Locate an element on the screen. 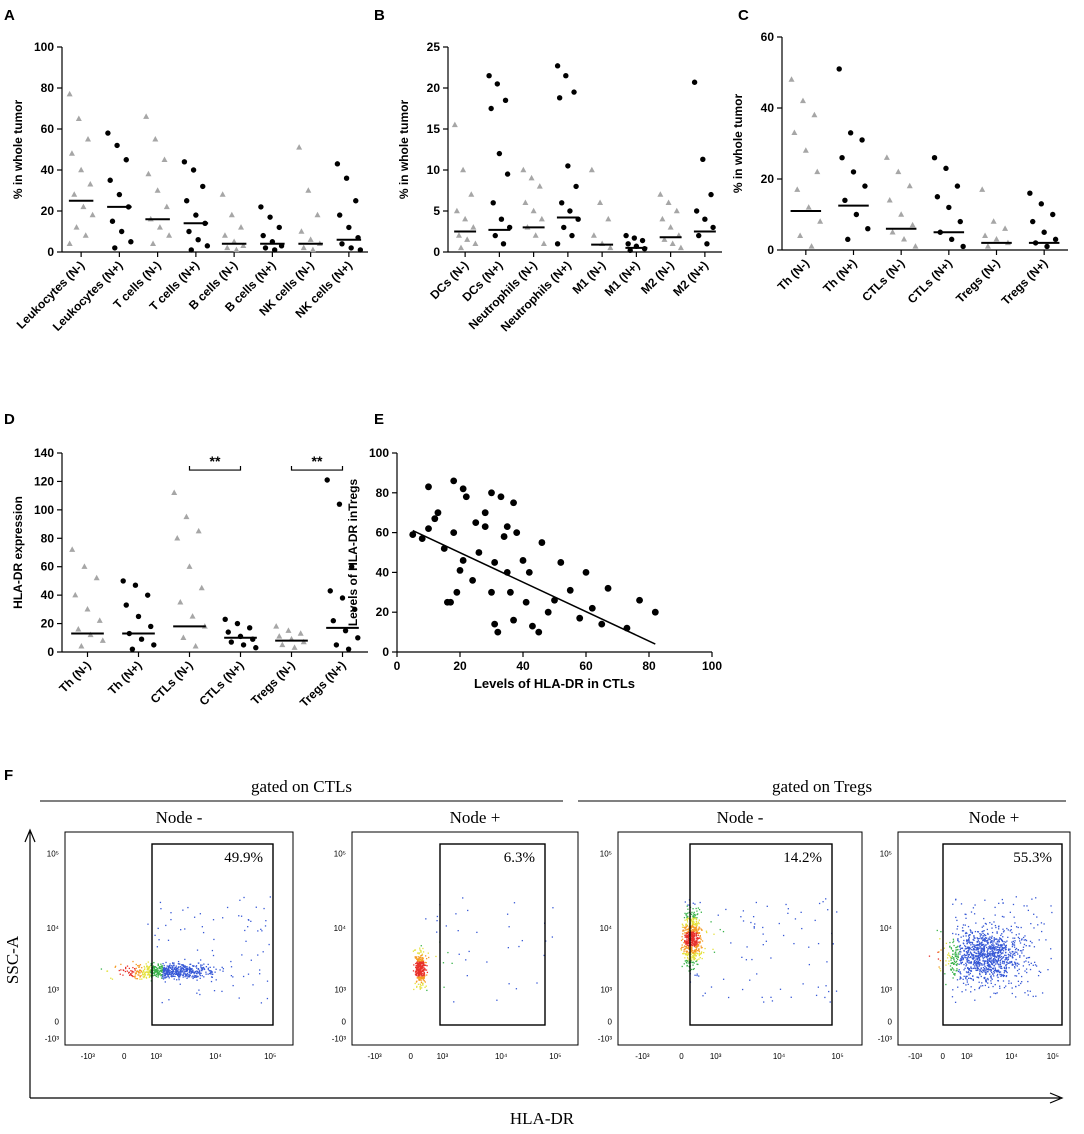 This screenshot has height=1134, width=1084. x-tick-label: 20 is located at coordinates (460, 666).